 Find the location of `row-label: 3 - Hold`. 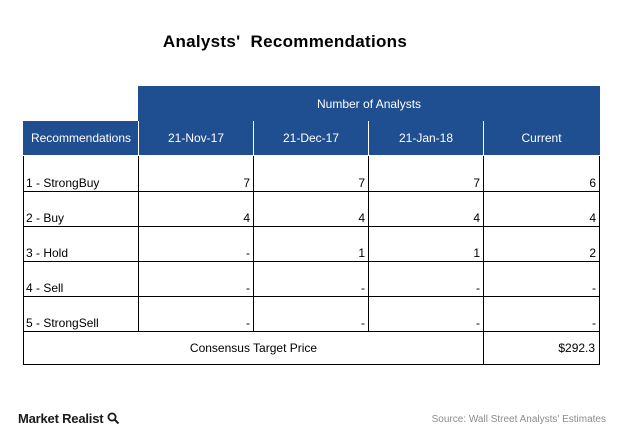

row-label: 3 - Hold is located at coordinates (81, 244).